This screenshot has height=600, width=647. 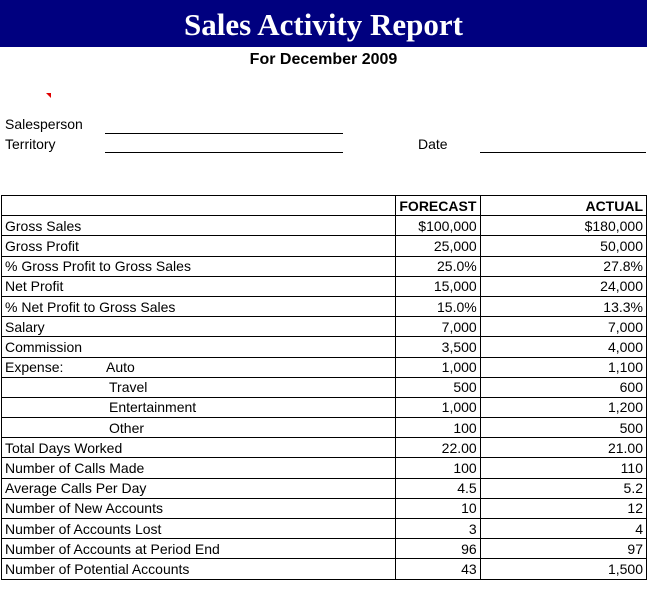 I want to click on table-row: Salary 7,000 7,000, so click(x=323, y=327).